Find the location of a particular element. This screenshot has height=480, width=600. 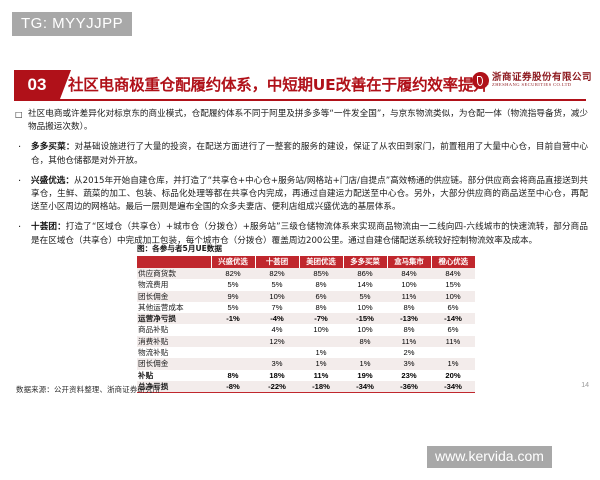

telegram-watermark-tag: TG: MYYJJPP is located at coordinates (72, 24).